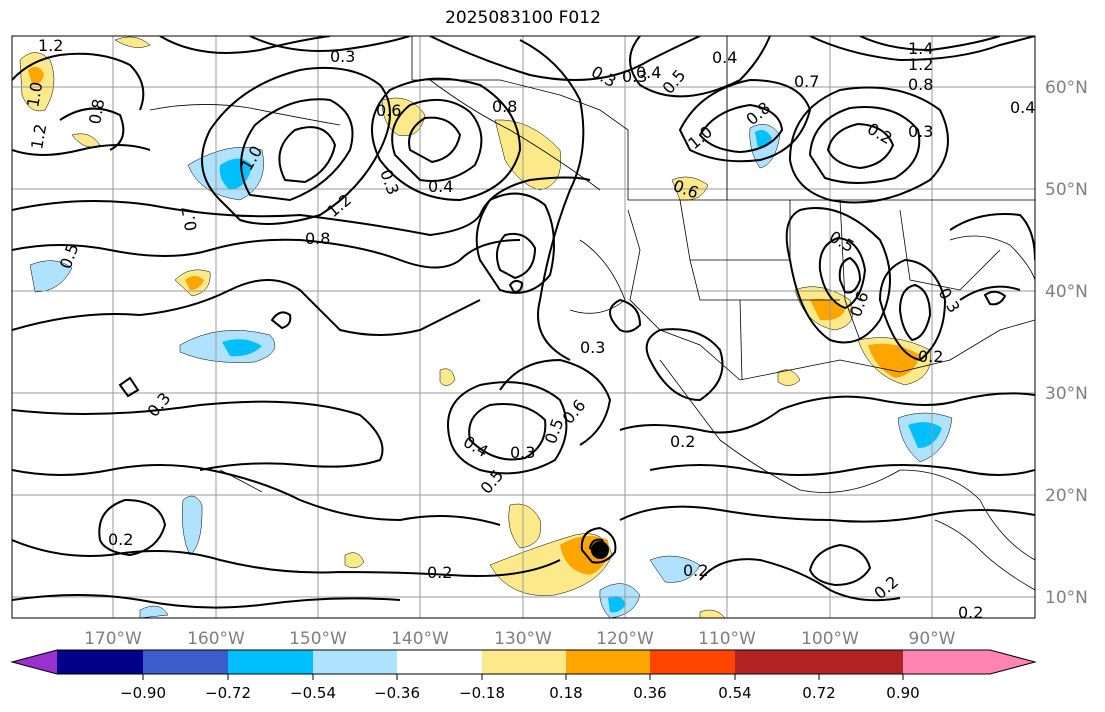 This screenshot has height=712, width=1105. What do you see at coordinates (420, 639) in the screenshot?
I see `lon-tick-label: 140°W` at bounding box center [420, 639].